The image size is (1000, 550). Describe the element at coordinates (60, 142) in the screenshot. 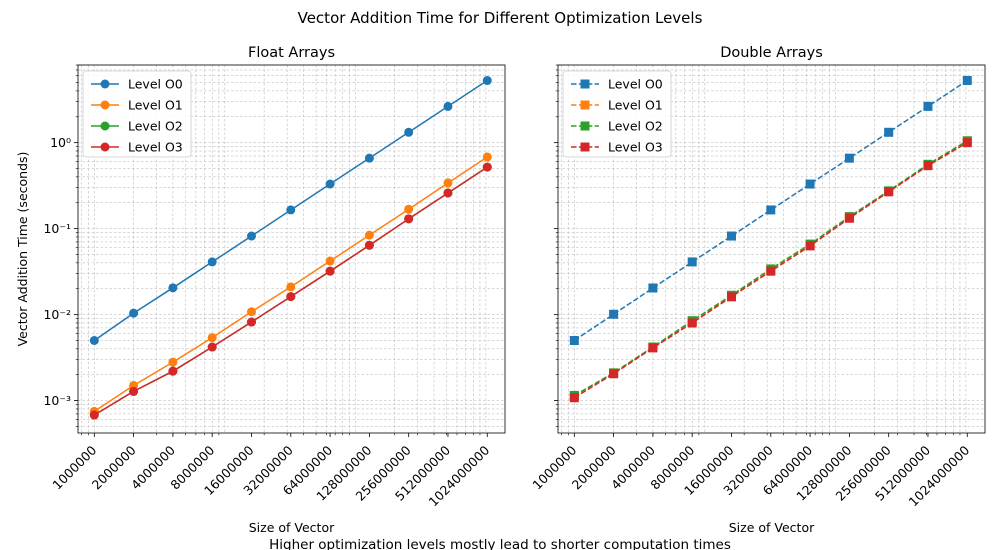

I see `y-tick-label: 10⁰` at that location.